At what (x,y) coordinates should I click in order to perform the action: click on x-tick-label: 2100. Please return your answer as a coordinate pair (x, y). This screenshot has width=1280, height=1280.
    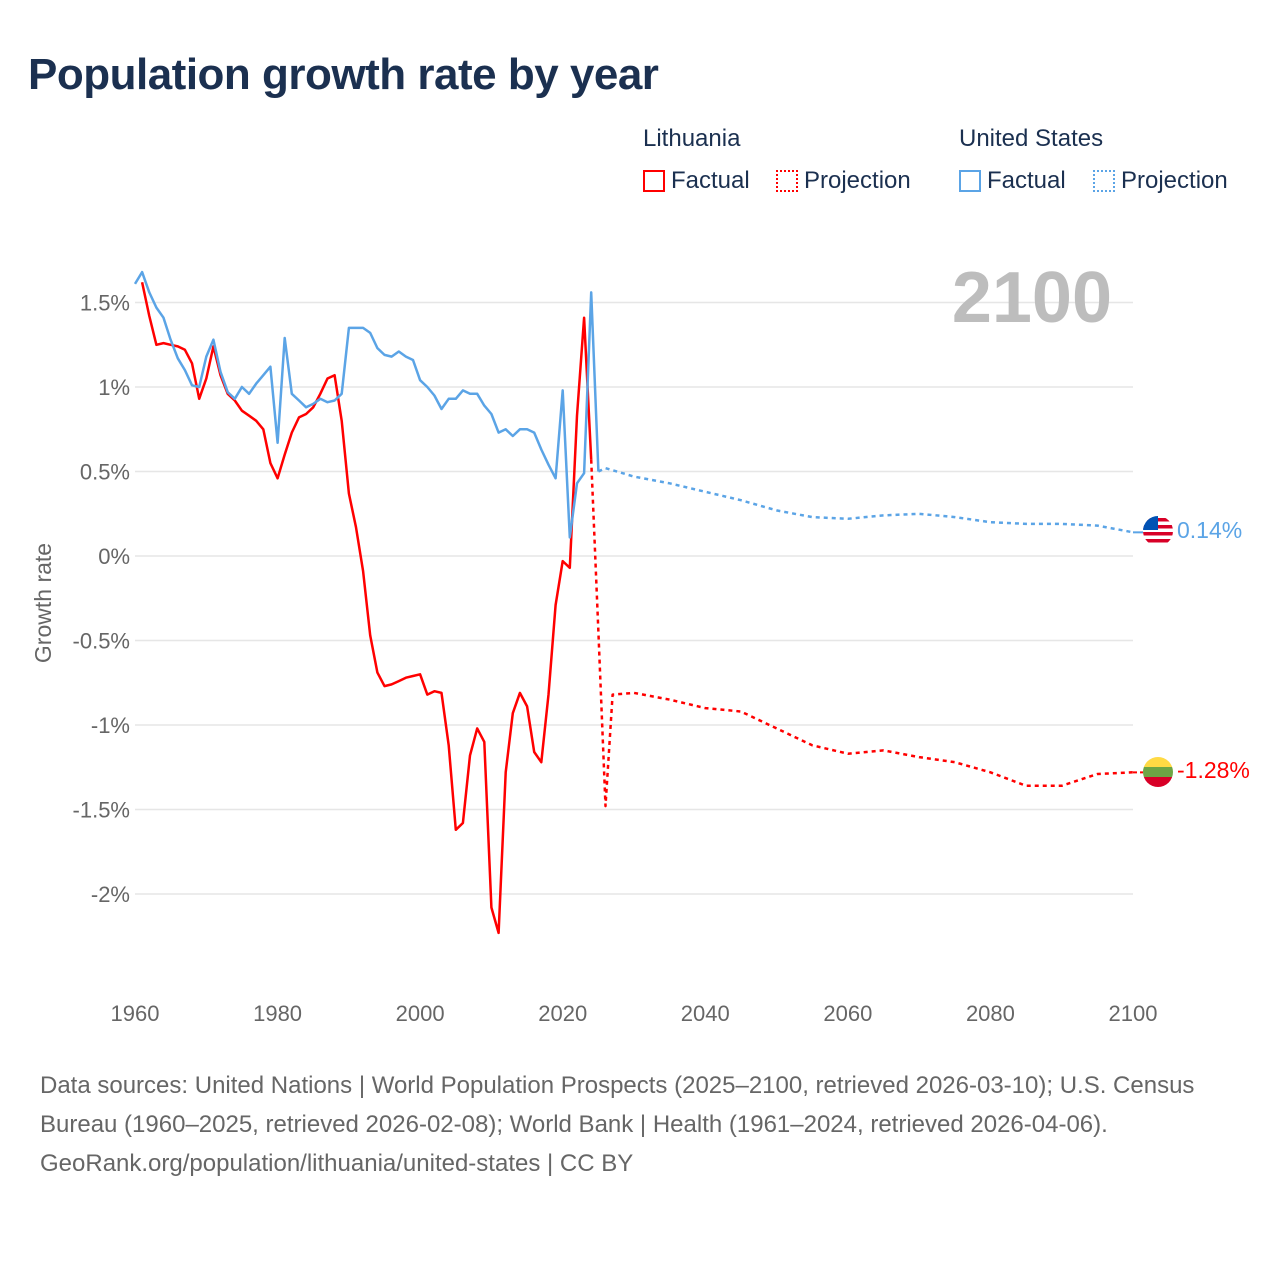
    Looking at the image, I should click on (1133, 1013).